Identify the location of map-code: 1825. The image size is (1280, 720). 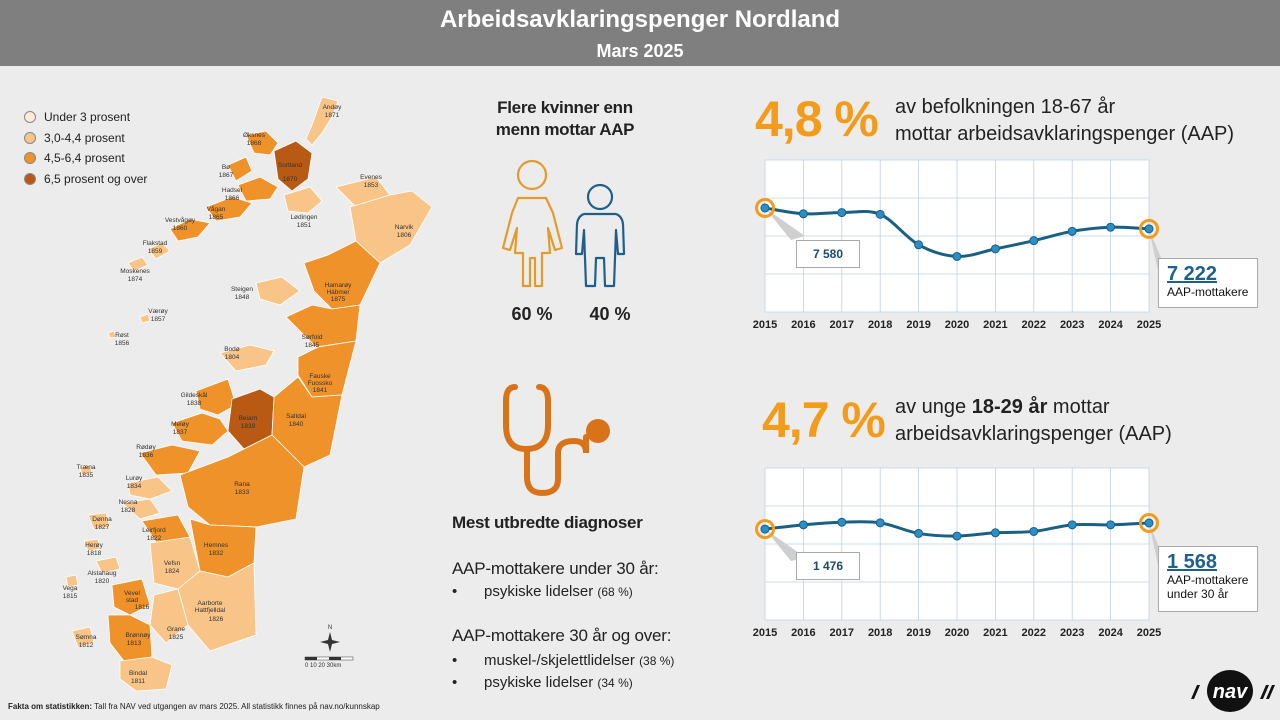
(176, 637).